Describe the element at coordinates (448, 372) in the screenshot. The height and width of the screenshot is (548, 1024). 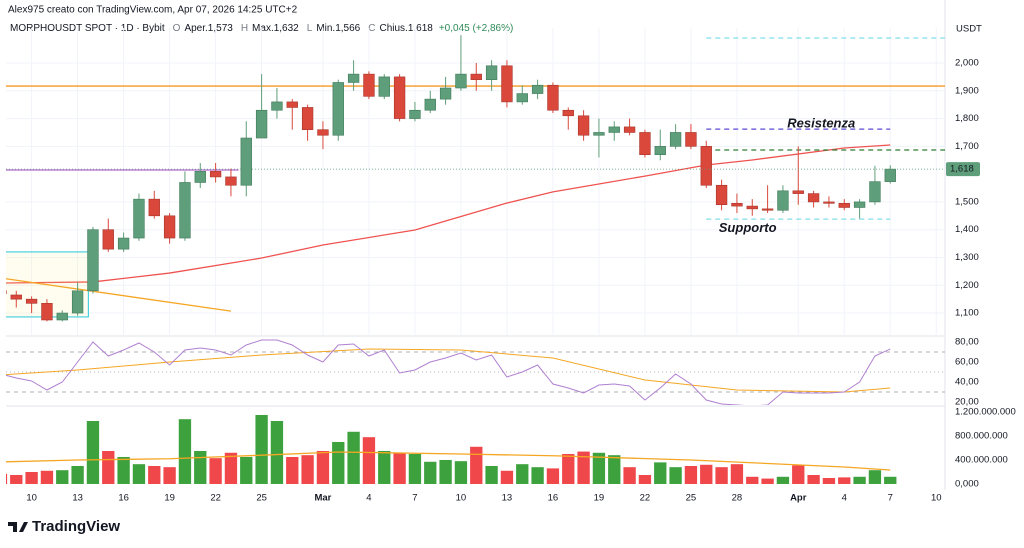
I see `rsi-line` at that location.